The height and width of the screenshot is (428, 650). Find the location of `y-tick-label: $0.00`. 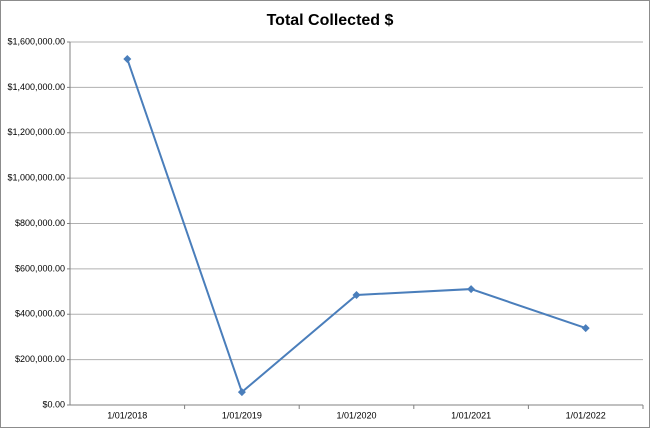

y-tick-label: $0.00 is located at coordinates (53, 404).